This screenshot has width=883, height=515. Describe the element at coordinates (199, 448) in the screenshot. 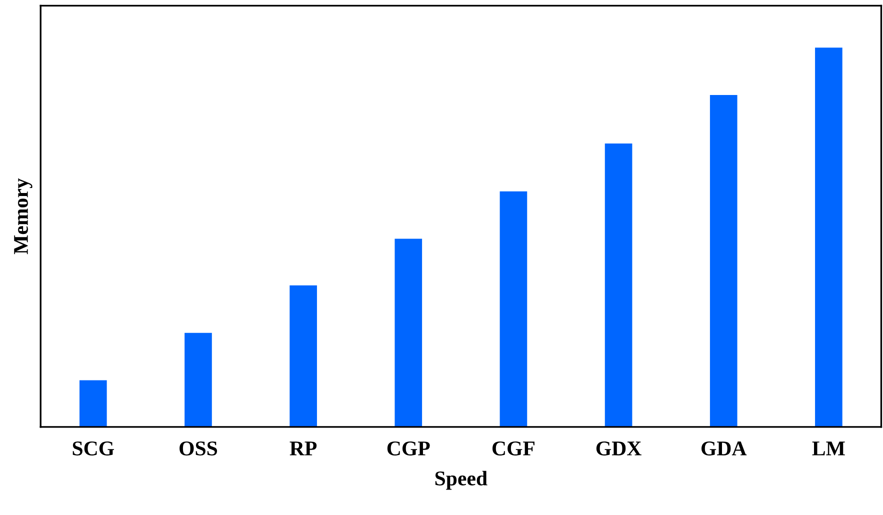

I see `x-tick-label: OSS` at that location.